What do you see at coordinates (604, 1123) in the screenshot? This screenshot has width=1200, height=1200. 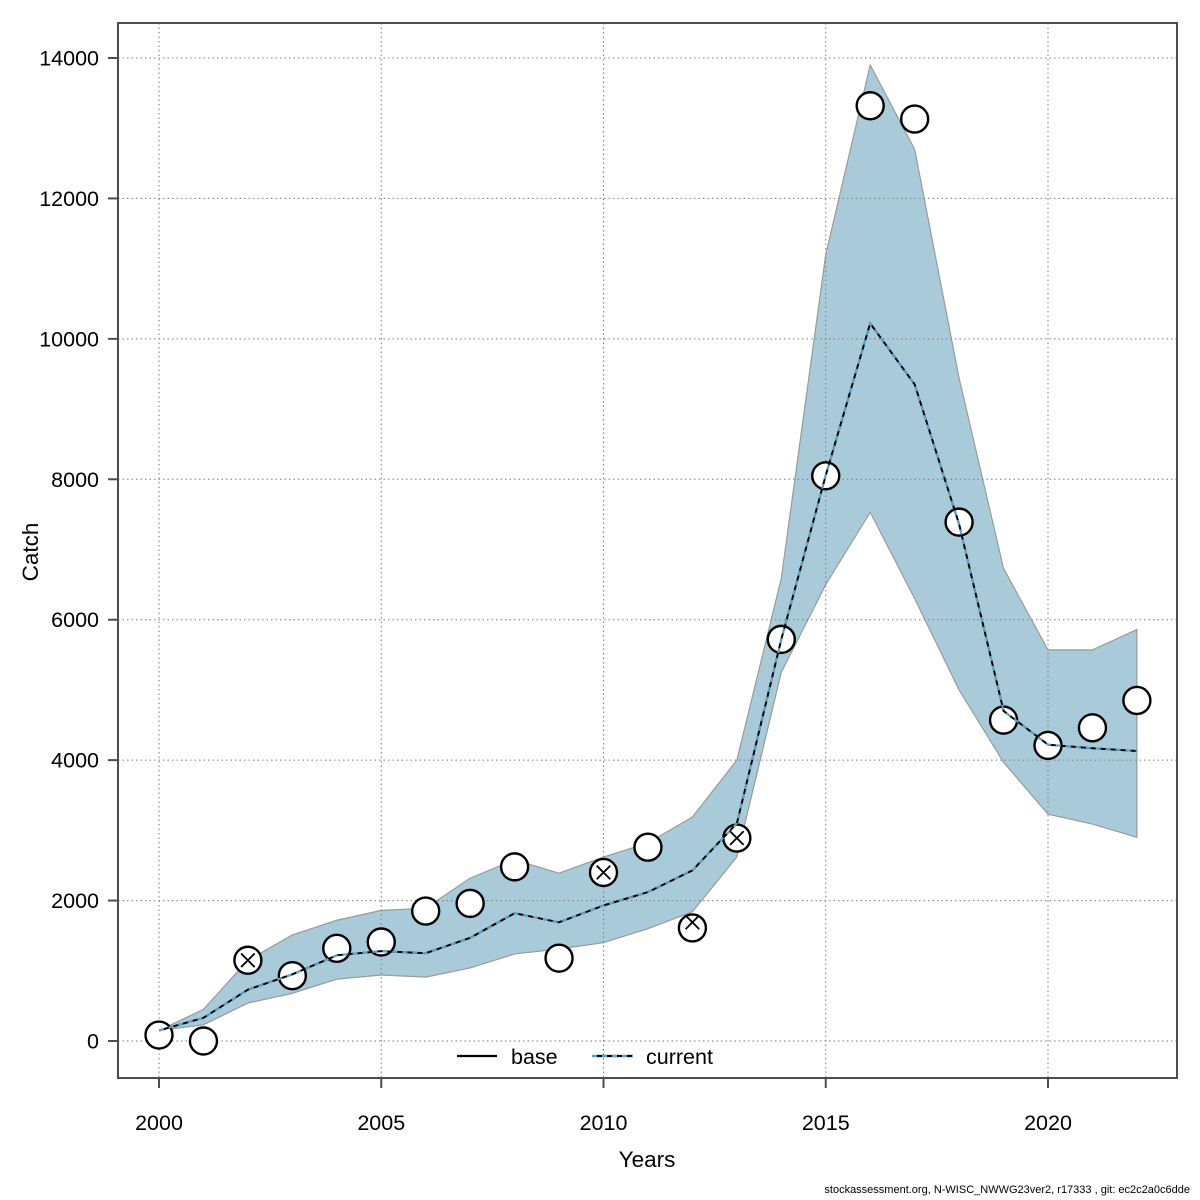 I see `x-tick-label: 2010` at bounding box center [604, 1123].